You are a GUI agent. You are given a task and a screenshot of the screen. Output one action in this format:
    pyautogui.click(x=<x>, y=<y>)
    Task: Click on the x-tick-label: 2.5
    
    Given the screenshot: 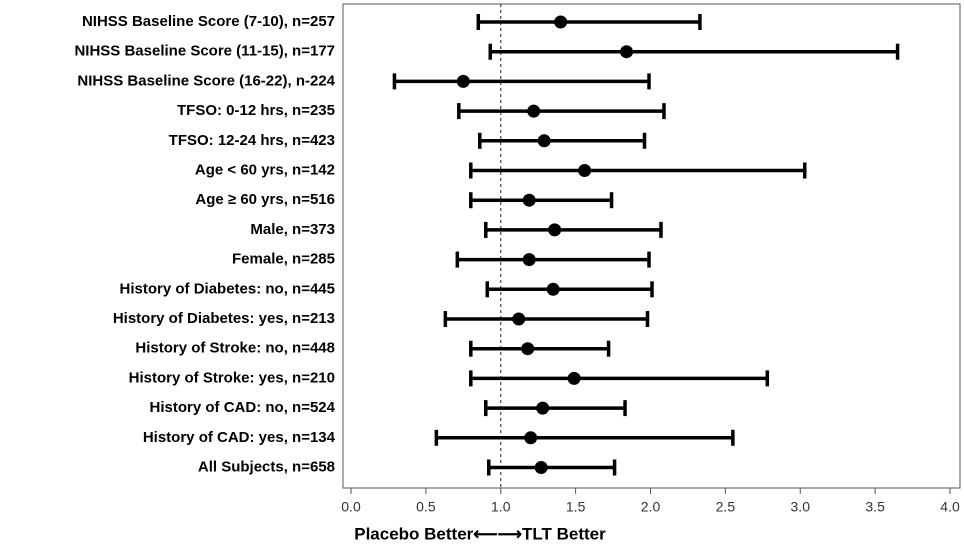 What is the action you would take?
    pyautogui.click(x=726, y=507)
    